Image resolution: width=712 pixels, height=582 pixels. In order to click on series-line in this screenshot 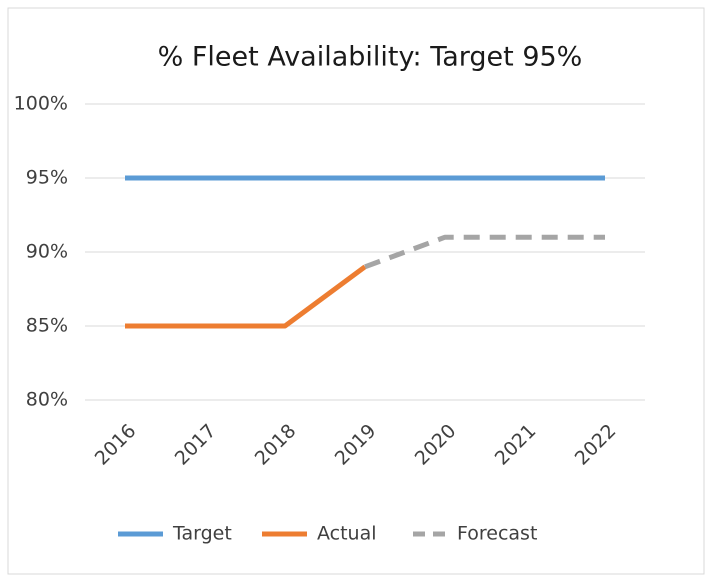, I will do `click(246, 296)`.